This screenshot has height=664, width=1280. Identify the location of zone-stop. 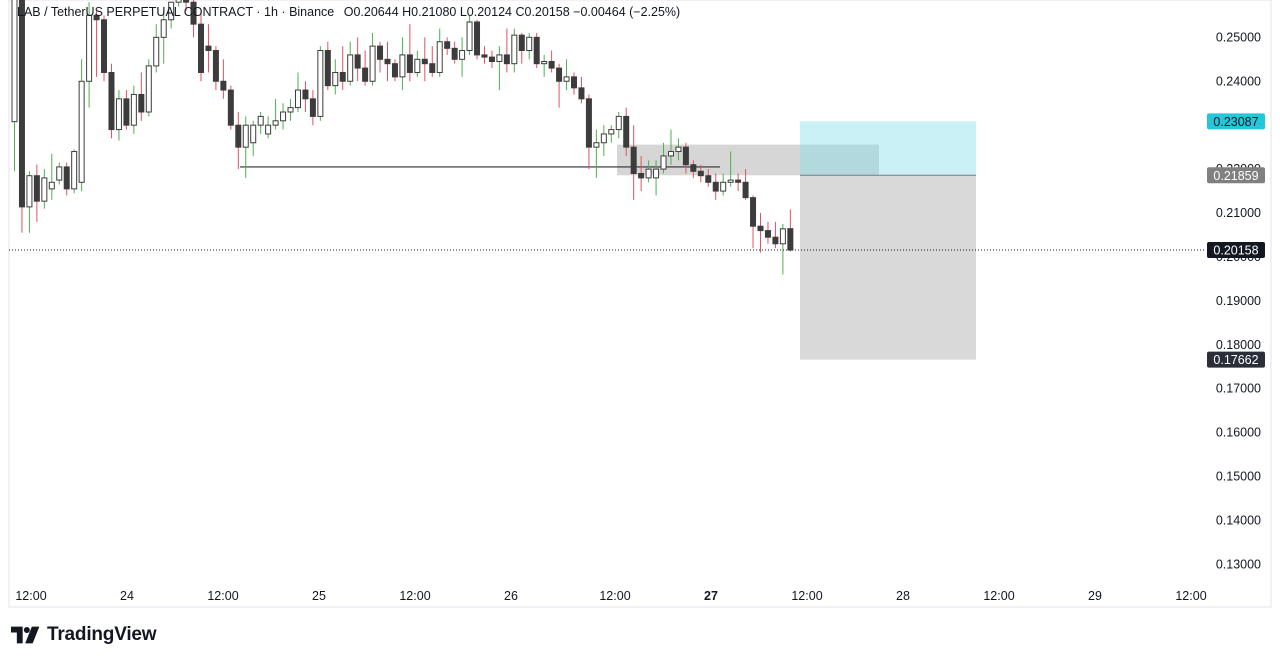
(888, 267).